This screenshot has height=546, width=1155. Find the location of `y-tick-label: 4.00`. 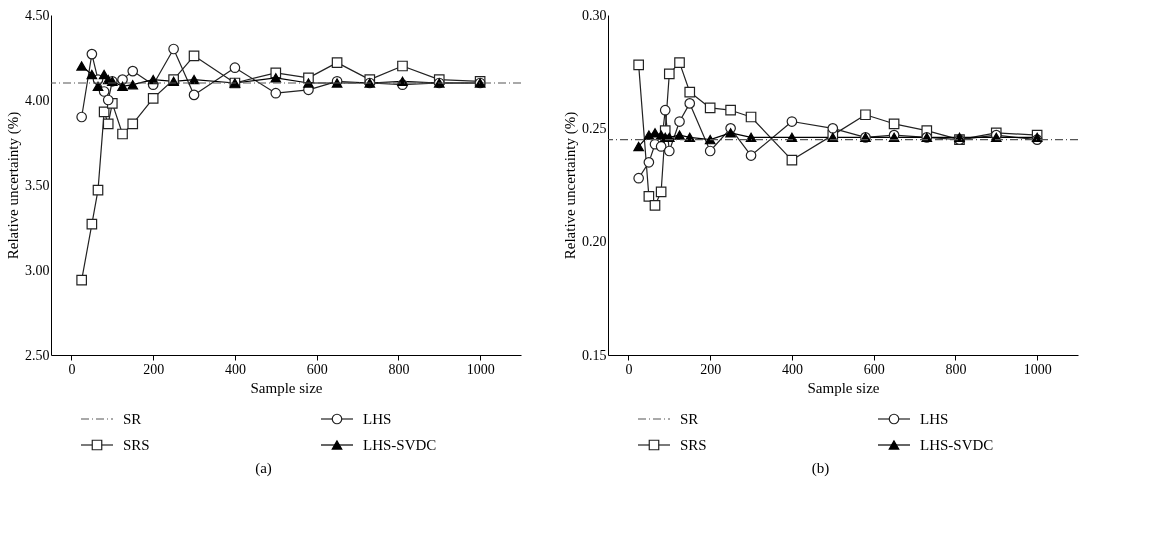

y-tick-label: 4.00 is located at coordinates (37, 100).